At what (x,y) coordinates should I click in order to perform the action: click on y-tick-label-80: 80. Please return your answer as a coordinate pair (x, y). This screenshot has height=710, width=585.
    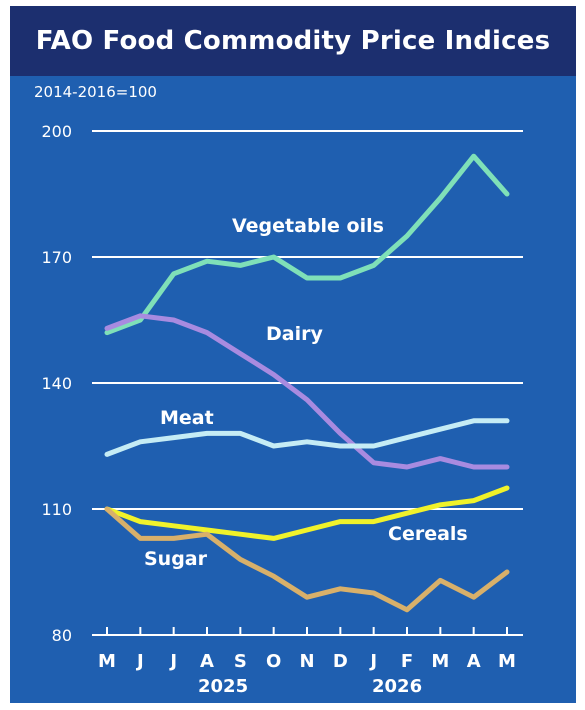
    Looking at the image, I should click on (62, 635).